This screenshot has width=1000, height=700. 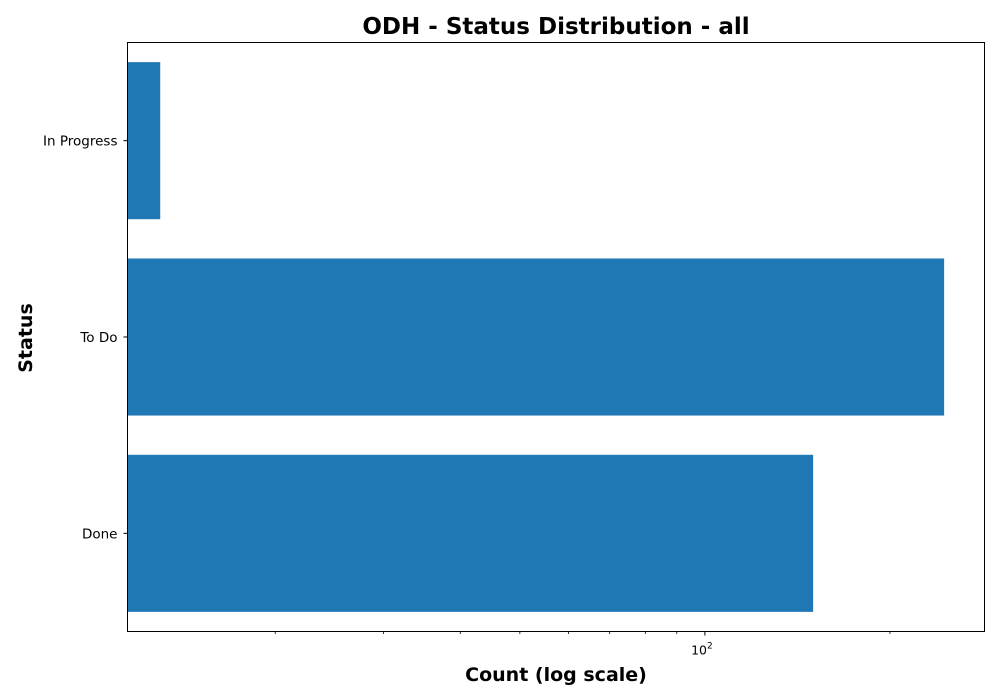 What do you see at coordinates (144, 141) in the screenshot?
I see `bar-in-progress` at bounding box center [144, 141].